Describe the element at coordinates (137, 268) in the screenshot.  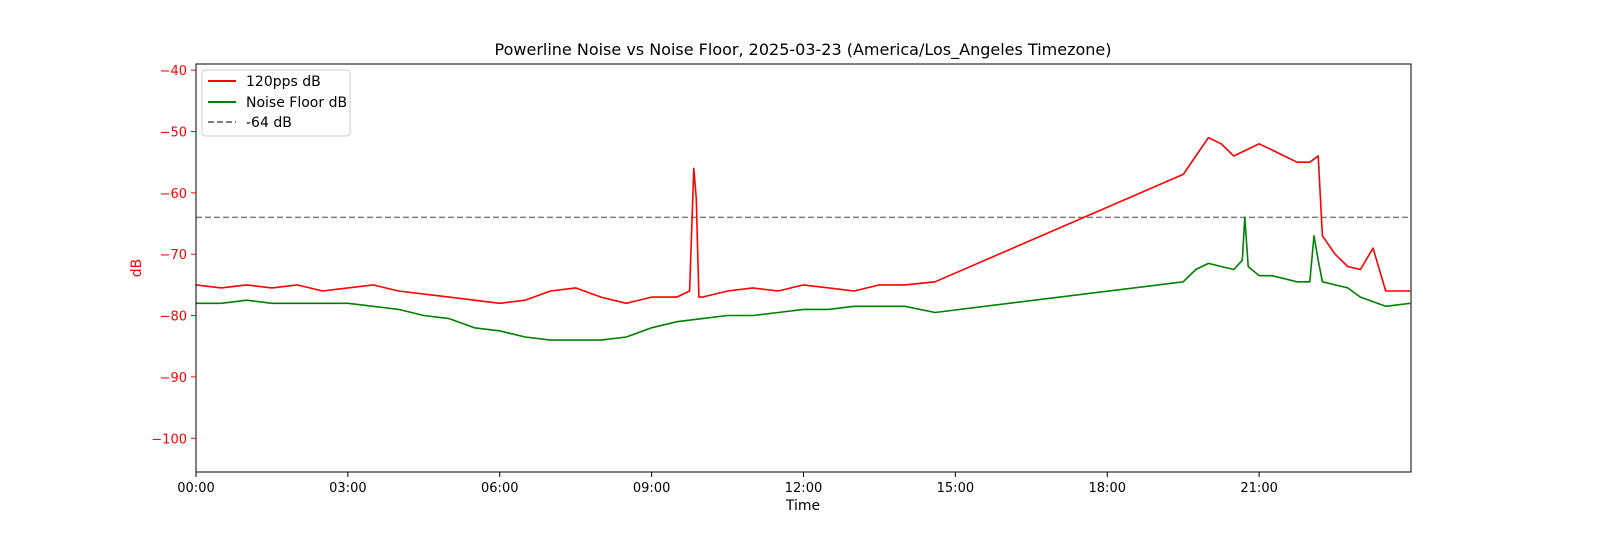
I see `y-axis-label: dB` at that location.